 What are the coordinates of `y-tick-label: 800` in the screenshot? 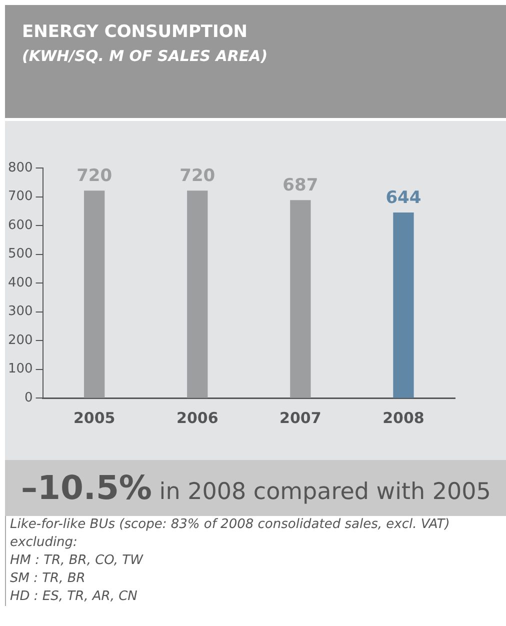 It's located at (20, 168).